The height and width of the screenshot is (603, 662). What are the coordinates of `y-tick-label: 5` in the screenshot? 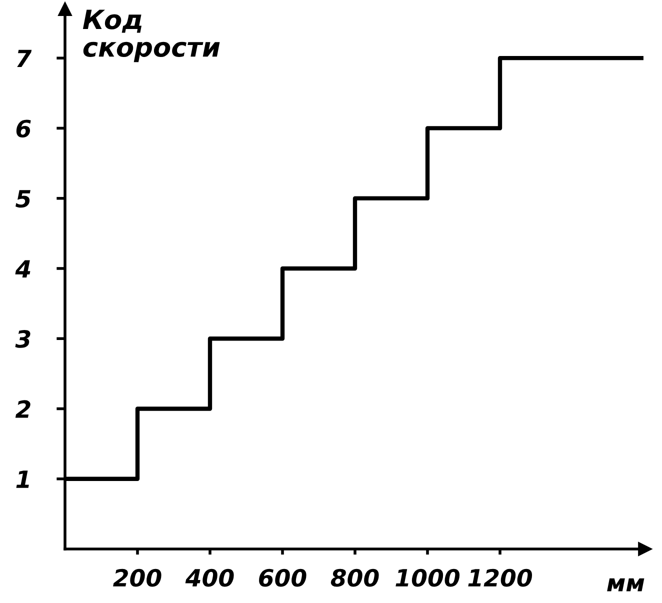 It's located at (23, 199).